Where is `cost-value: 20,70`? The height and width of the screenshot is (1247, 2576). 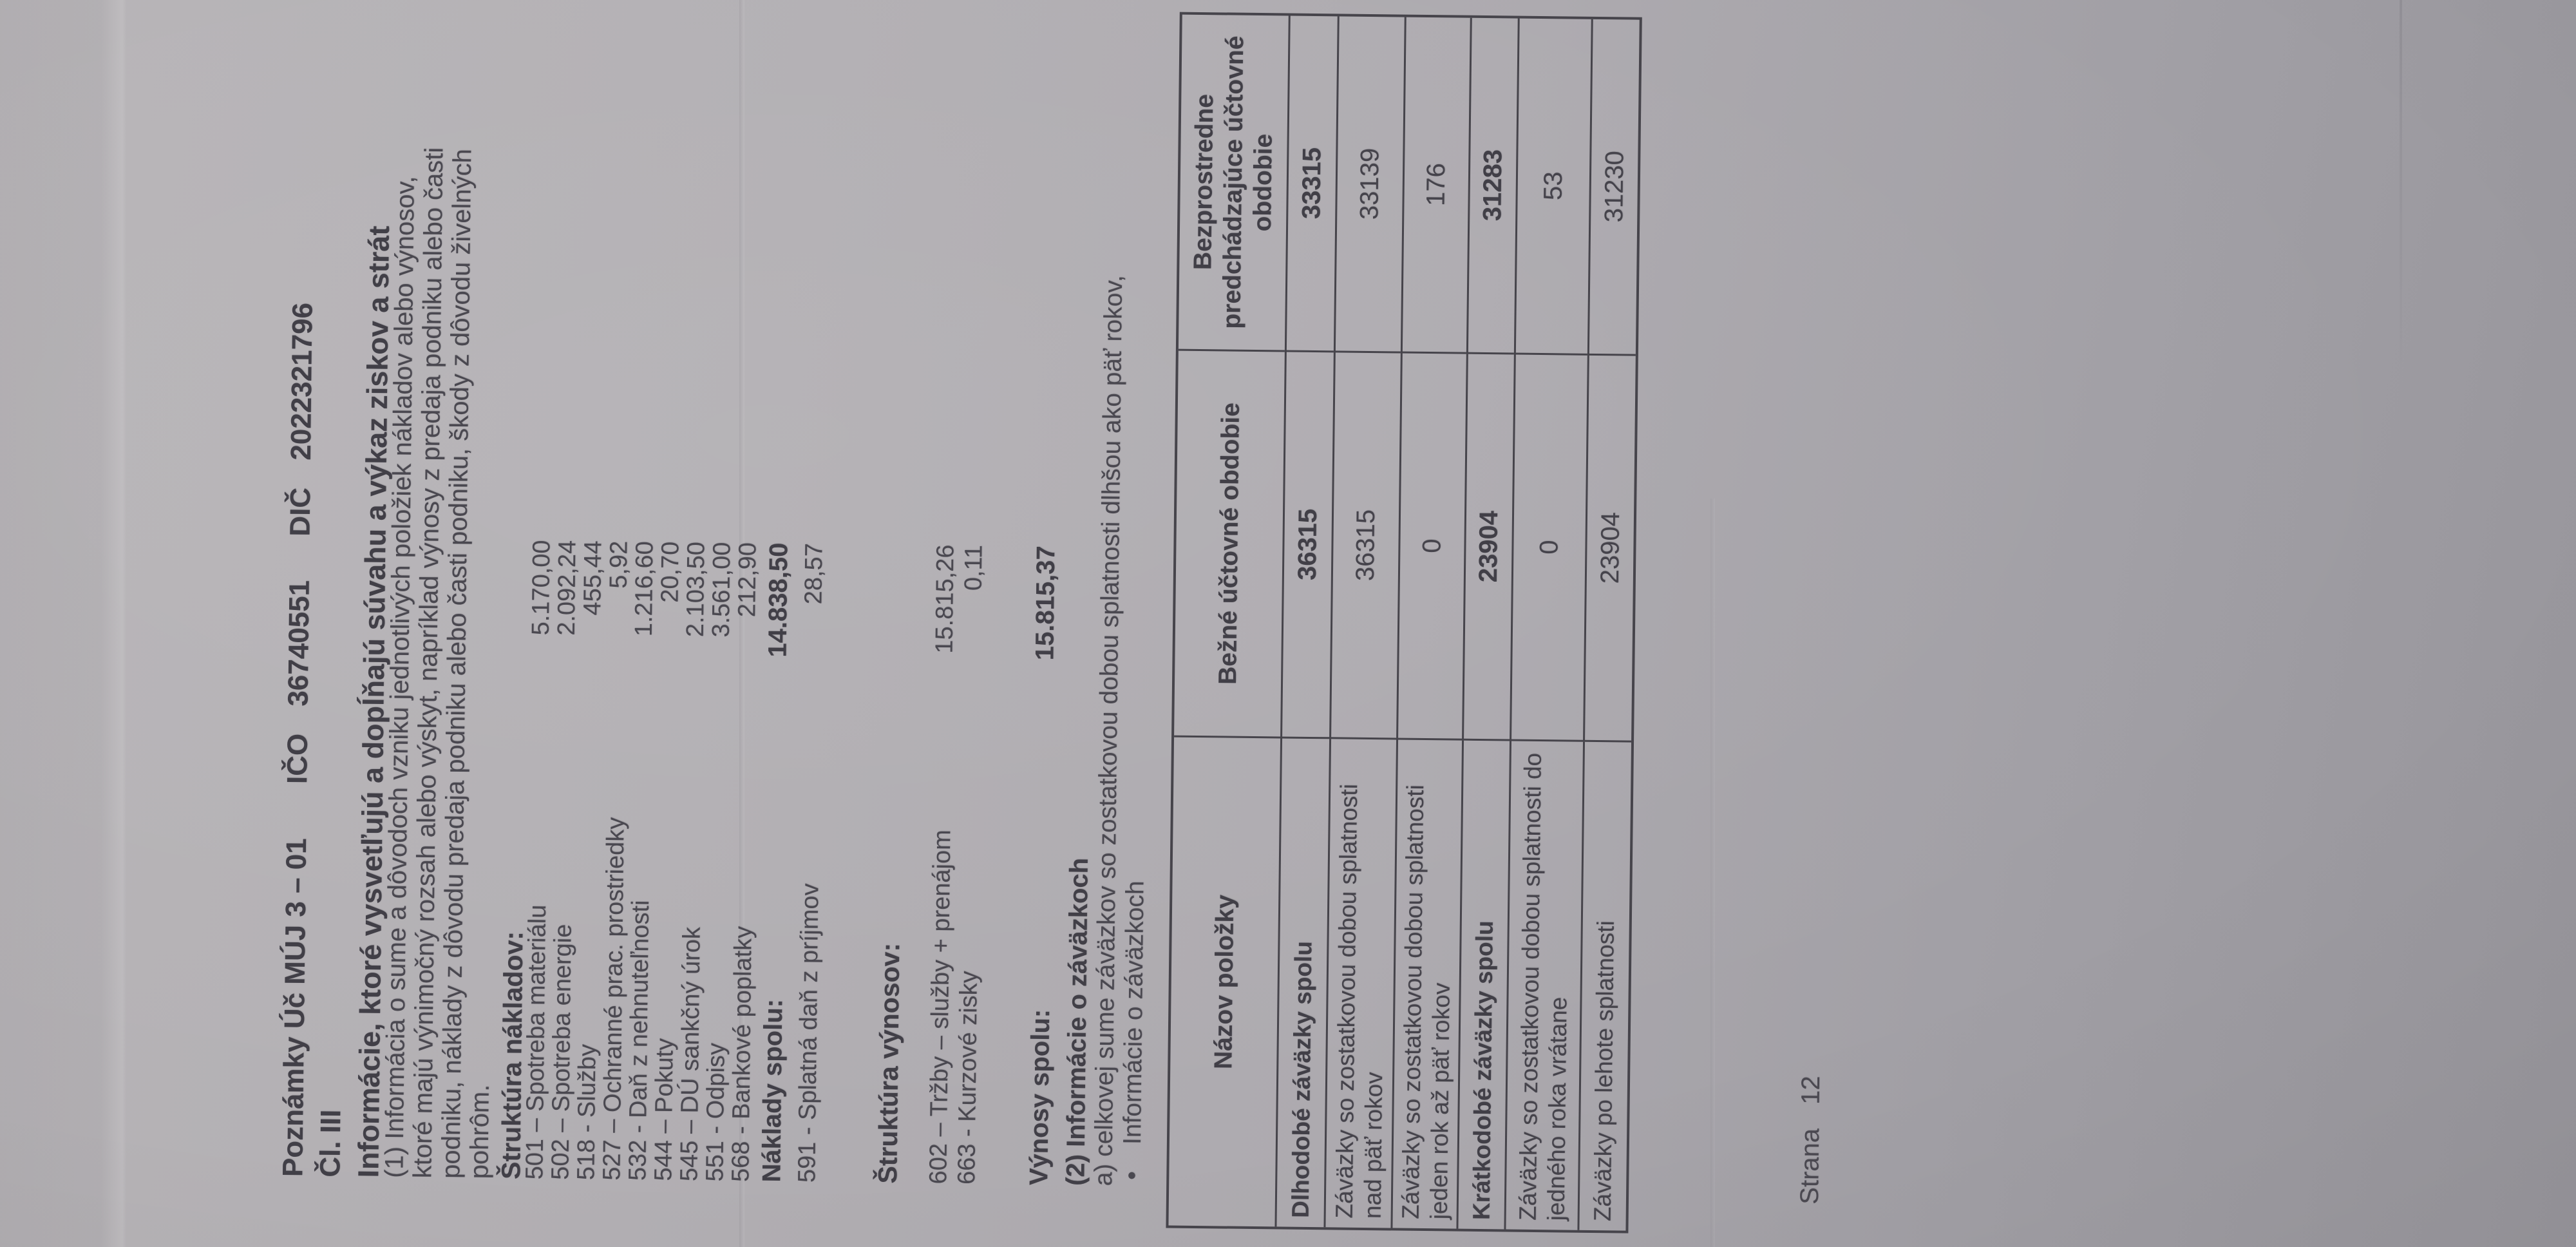 cost-value: 20,70 is located at coordinates (670, 572).